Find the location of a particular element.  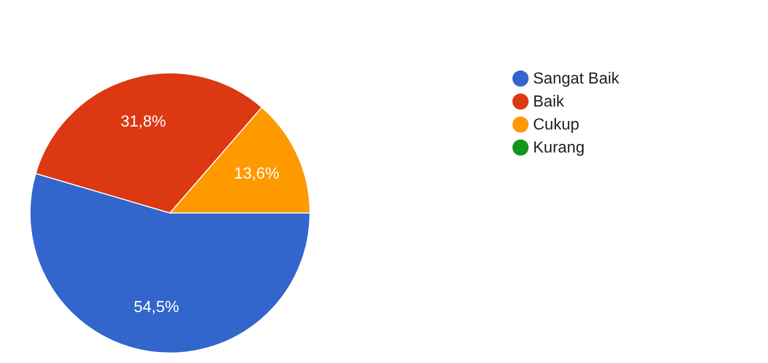

legend-label: Kurang is located at coordinates (559, 148).